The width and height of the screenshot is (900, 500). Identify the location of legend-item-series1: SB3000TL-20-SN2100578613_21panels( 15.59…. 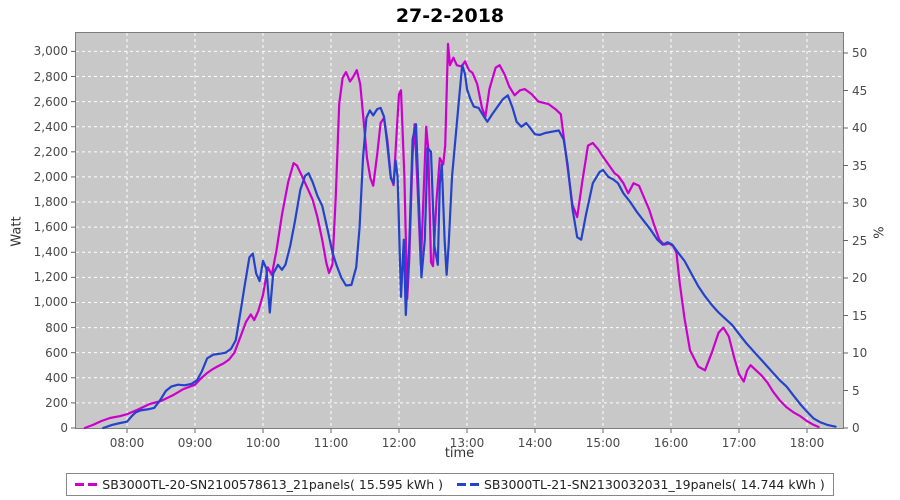
(259, 484).